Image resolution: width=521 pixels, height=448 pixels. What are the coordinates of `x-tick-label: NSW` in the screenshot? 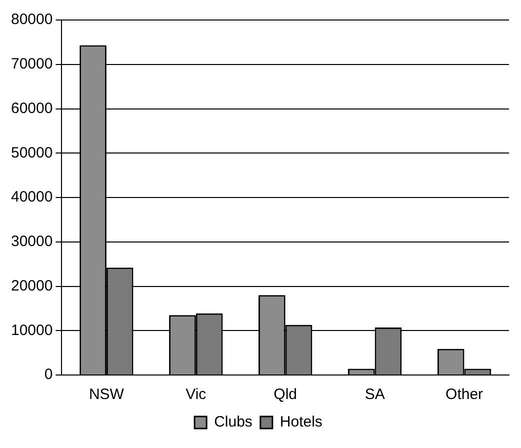 It's located at (106, 395).